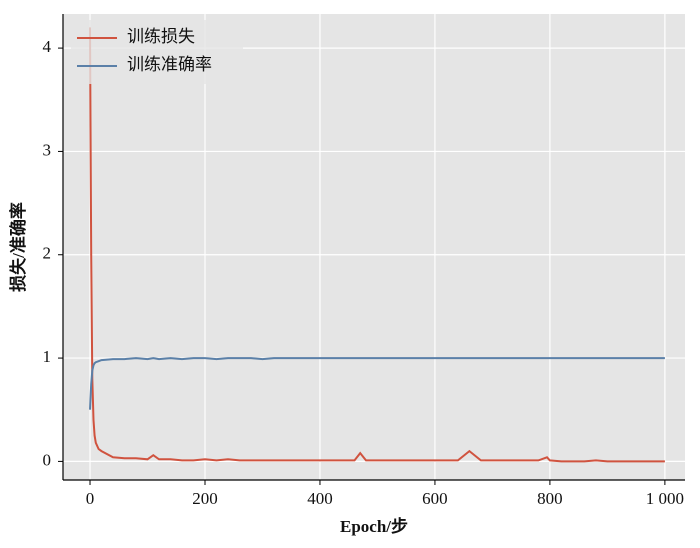 This screenshot has width=700, height=548. What do you see at coordinates (377, 383) in the screenshot?
I see `series-line` at bounding box center [377, 383].